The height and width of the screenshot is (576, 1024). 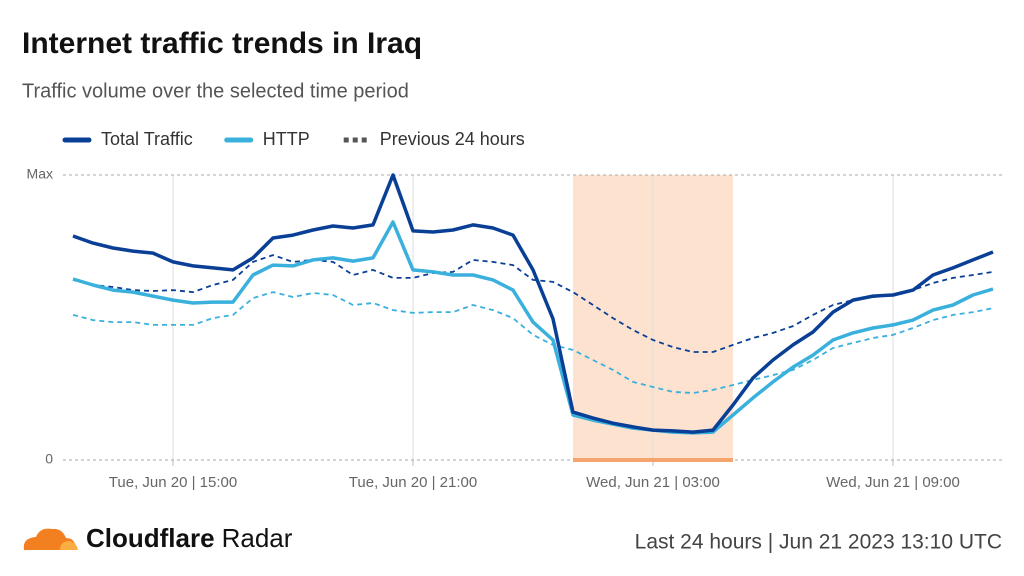 What do you see at coordinates (50, 539) in the screenshot?
I see `logo` at bounding box center [50, 539].